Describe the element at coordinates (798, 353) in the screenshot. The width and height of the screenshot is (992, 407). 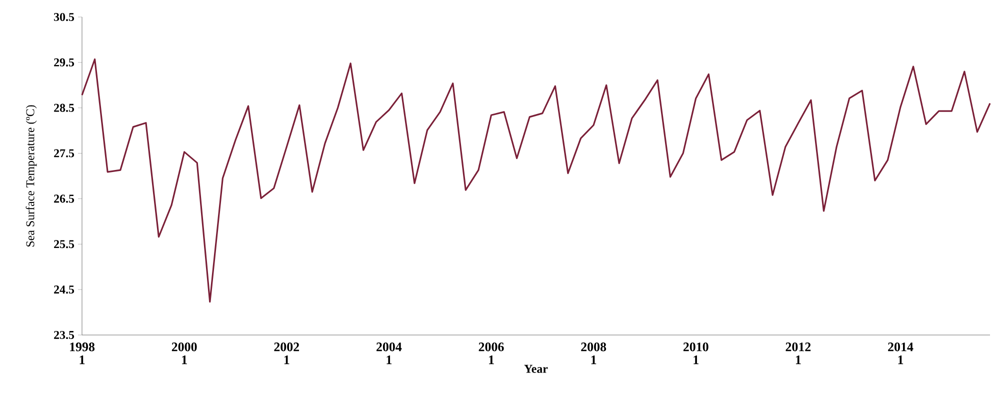
I see `x-tick-label: 2012 1` at that location.